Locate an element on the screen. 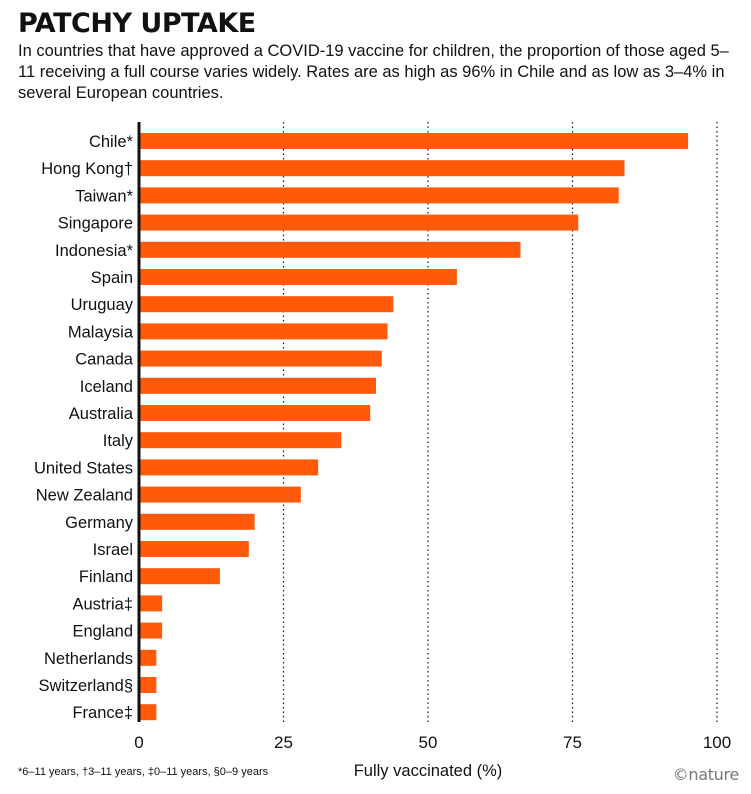 This screenshot has width=751, height=794. nature-logo: ©nature is located at coordinates (706, 774).